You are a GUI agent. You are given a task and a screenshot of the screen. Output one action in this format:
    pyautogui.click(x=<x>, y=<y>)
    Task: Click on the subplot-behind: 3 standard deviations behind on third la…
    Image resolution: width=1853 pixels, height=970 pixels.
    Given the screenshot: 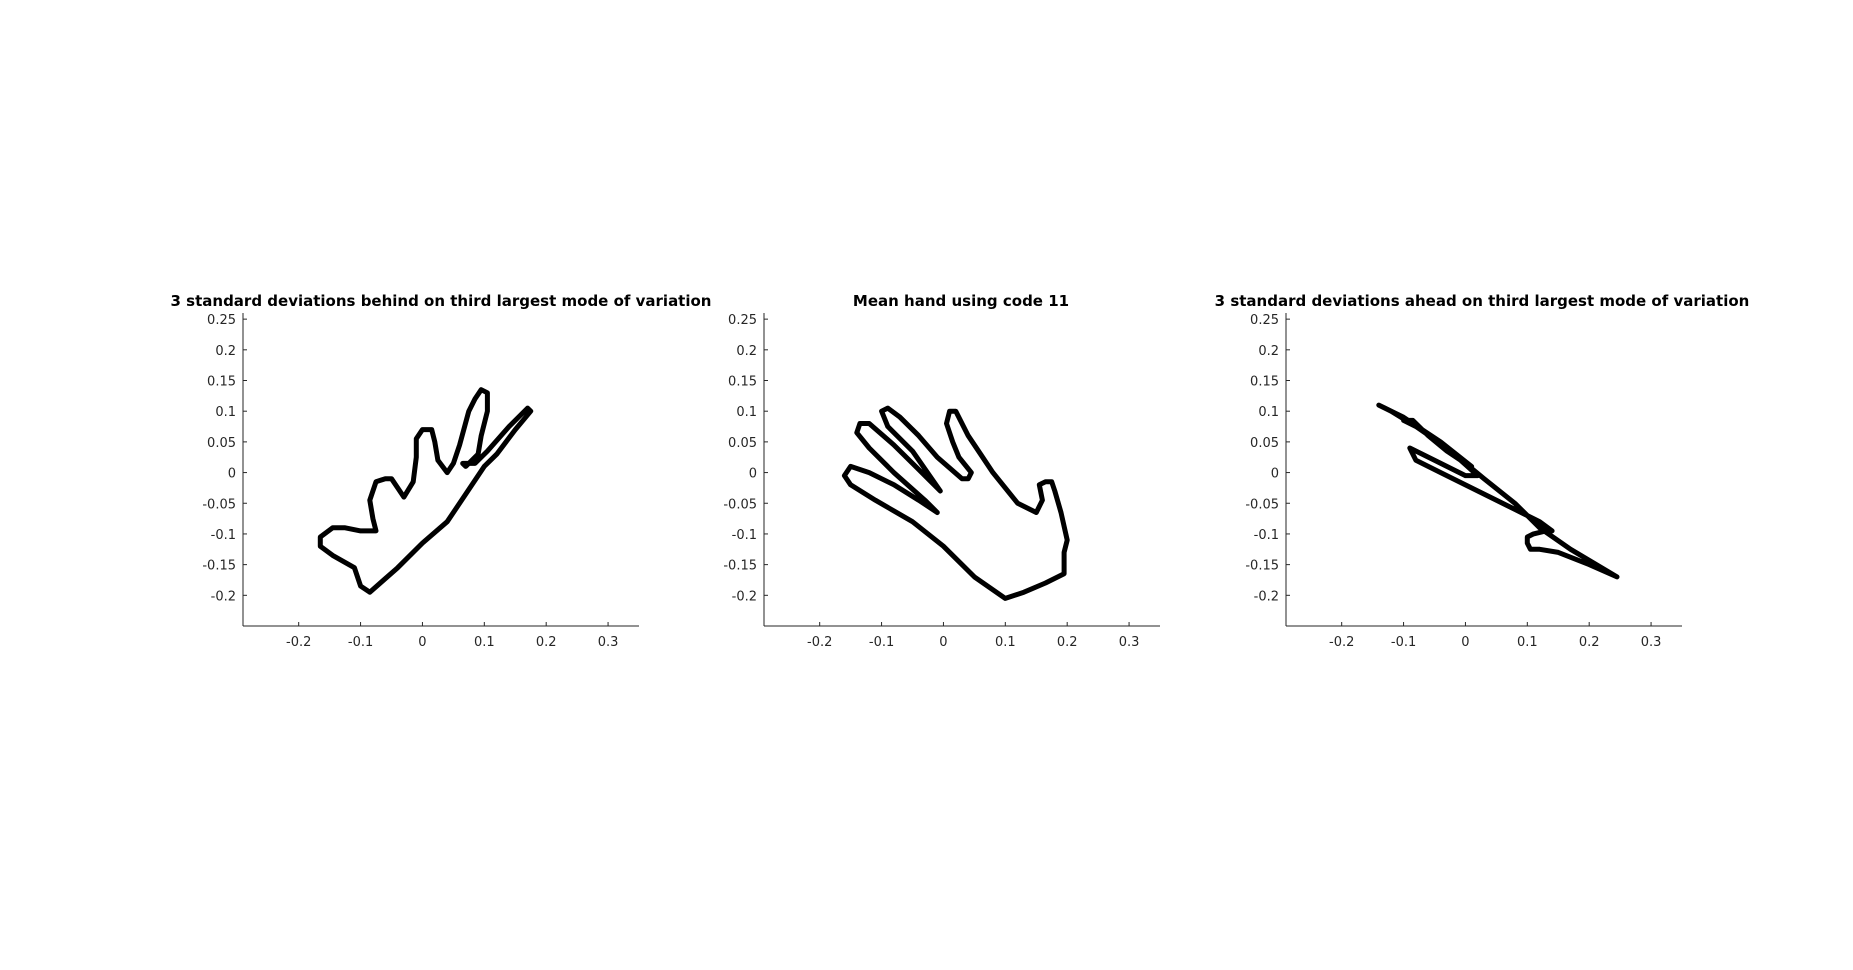 What is the action you would take?
    pyautogui.click(x=441, y=471)
    